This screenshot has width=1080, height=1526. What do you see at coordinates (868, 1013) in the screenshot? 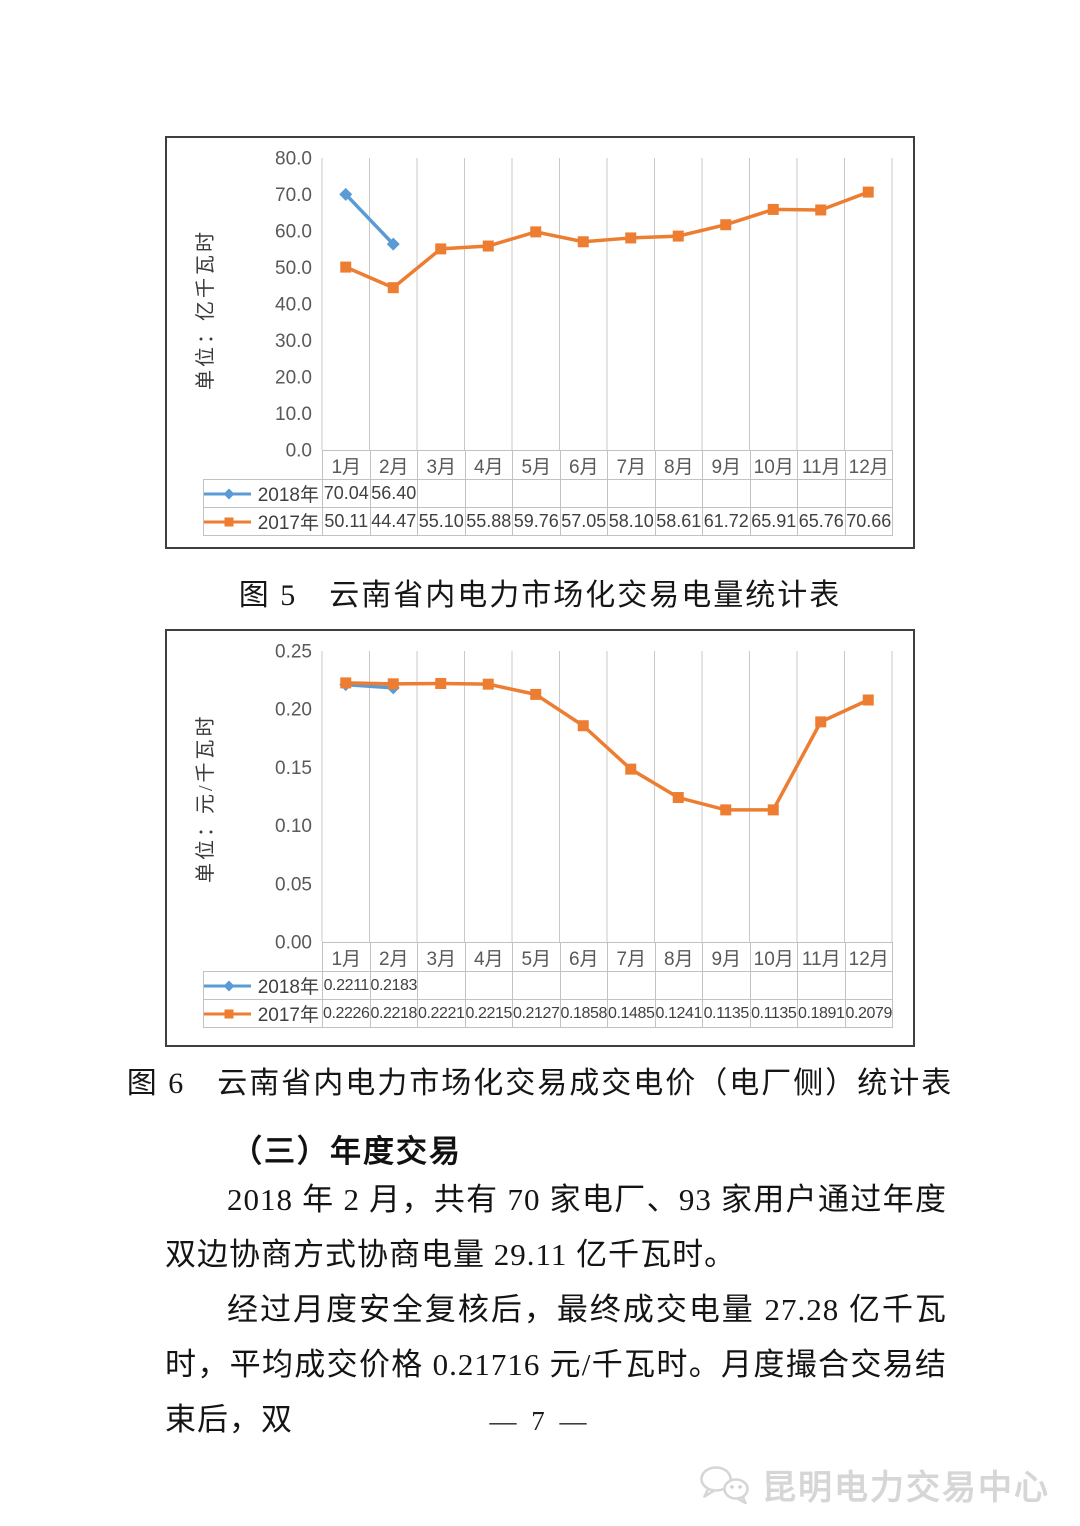
I see `value-cell: 0.2079` at bounding box center [868, 1013].